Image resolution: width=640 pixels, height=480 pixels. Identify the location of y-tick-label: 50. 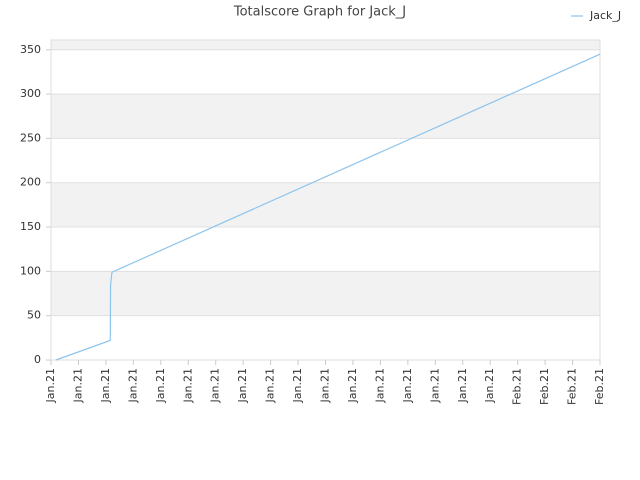
(34, 315).